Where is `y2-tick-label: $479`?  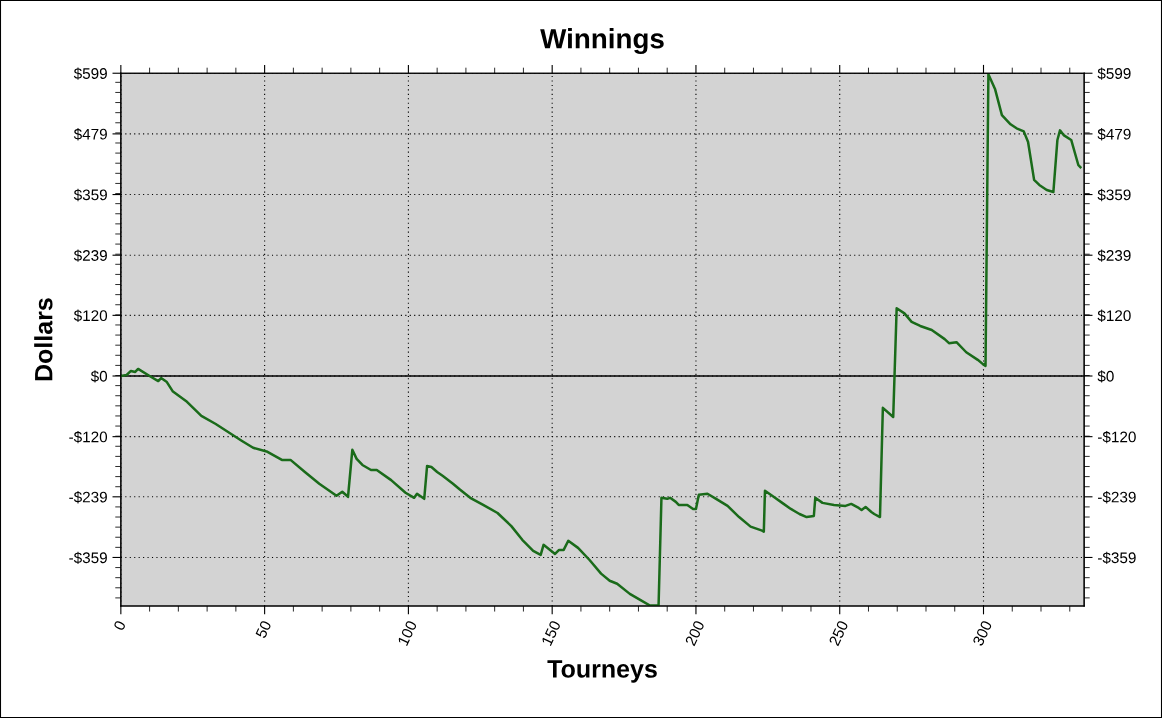
y2-tick-label: $479 is located at coordinates (1114, 134).